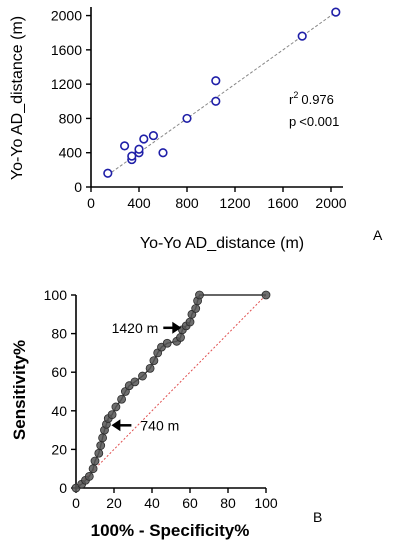 The image size is (416, 550). I want to click on panel-a-y-tick-label: 1200, so click(66, 84).